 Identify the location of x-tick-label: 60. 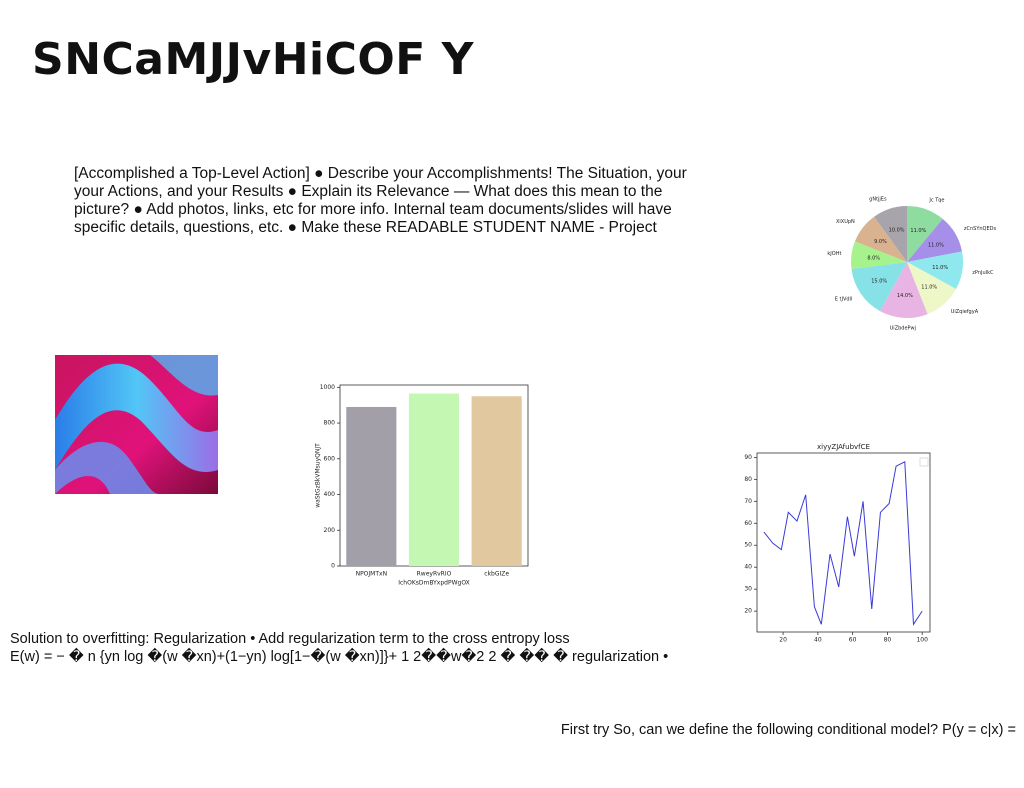
(853, 640).